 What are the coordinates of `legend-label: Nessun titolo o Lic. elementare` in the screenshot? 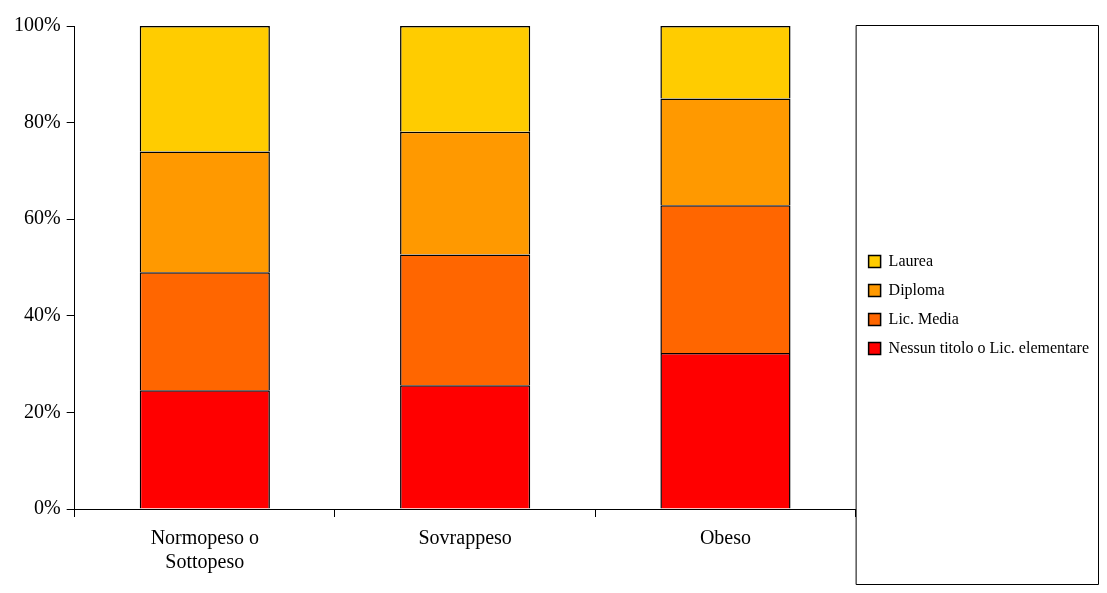 It's located at (989, 347).